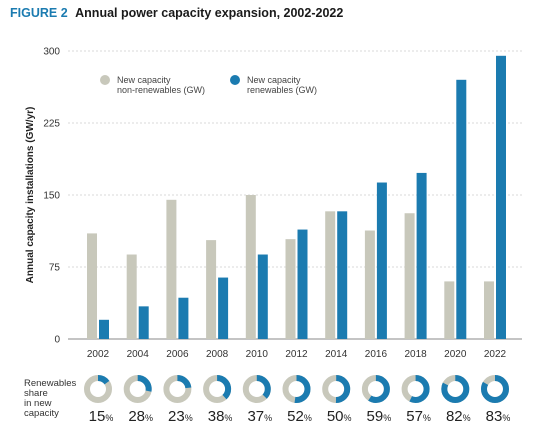 This screenshot has height=436, width=550. Describe the element at coordinates (336, 354) in the screenshot. I see `x-tick-label: 2014` at that location.